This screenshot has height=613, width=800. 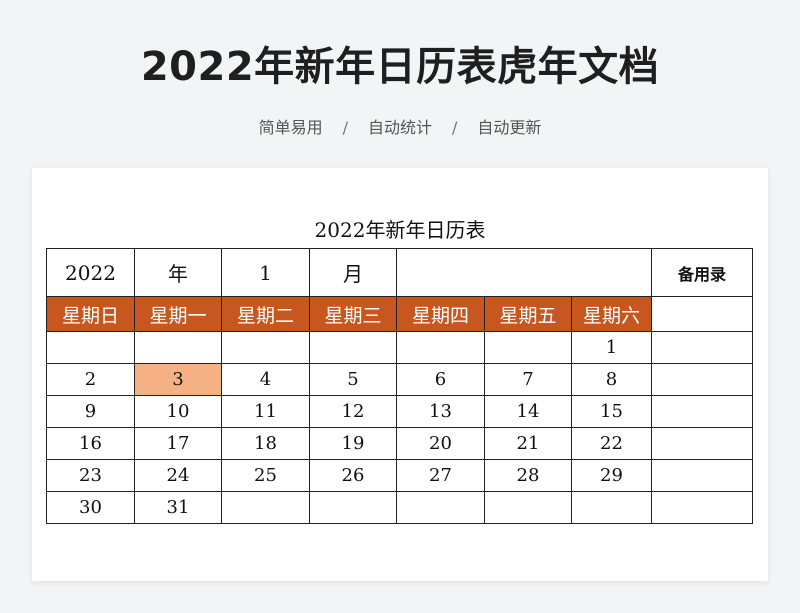 What do you see at coordinates (90, 314) in the screenshot?
I see `weekday-sunday: 星期日` at bounding box center [90, 314].